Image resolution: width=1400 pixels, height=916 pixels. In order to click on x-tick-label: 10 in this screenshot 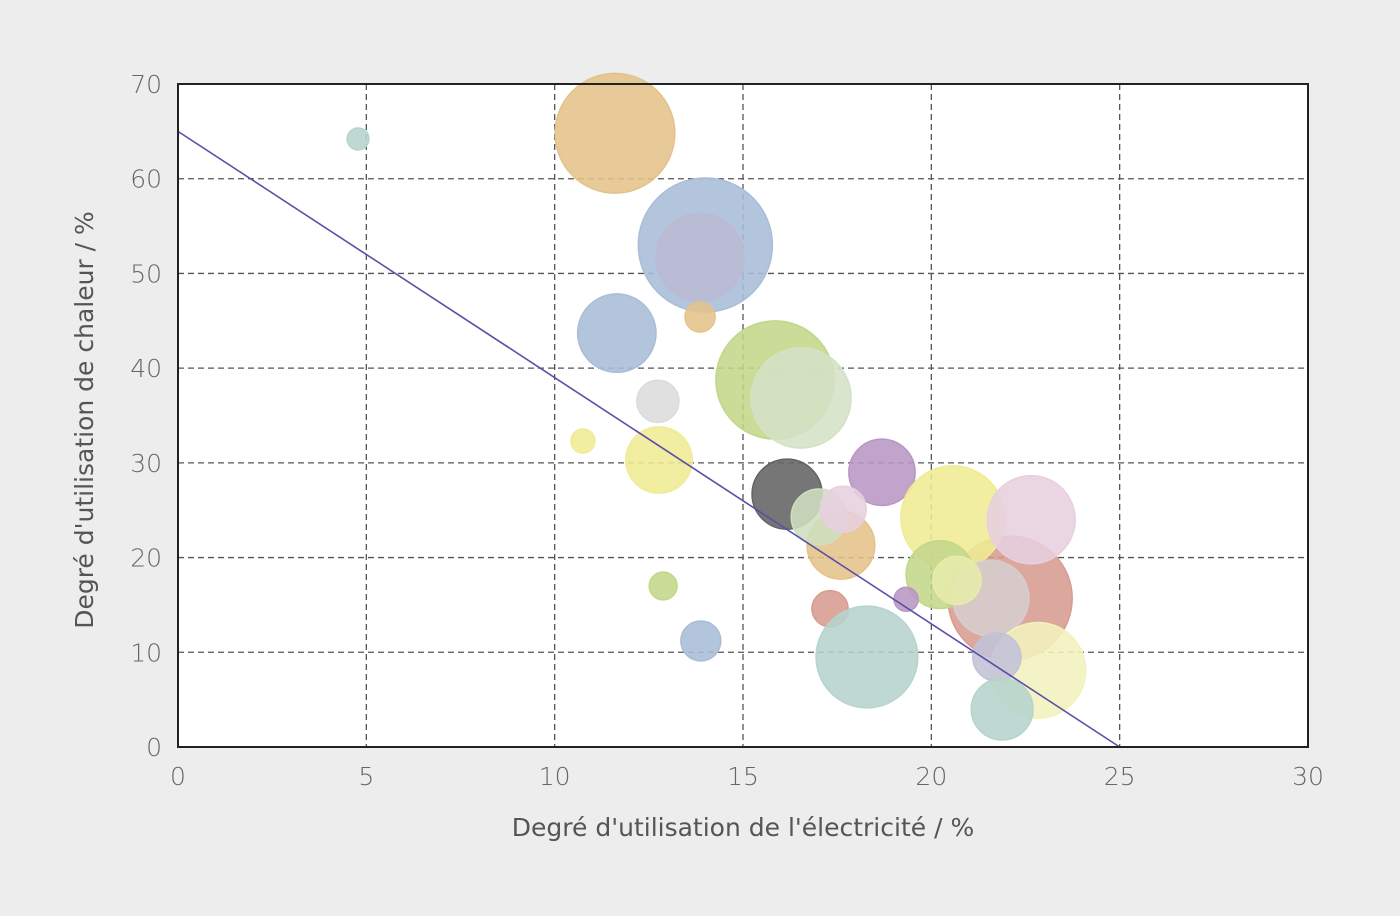, I will do `click(555, 776)`.